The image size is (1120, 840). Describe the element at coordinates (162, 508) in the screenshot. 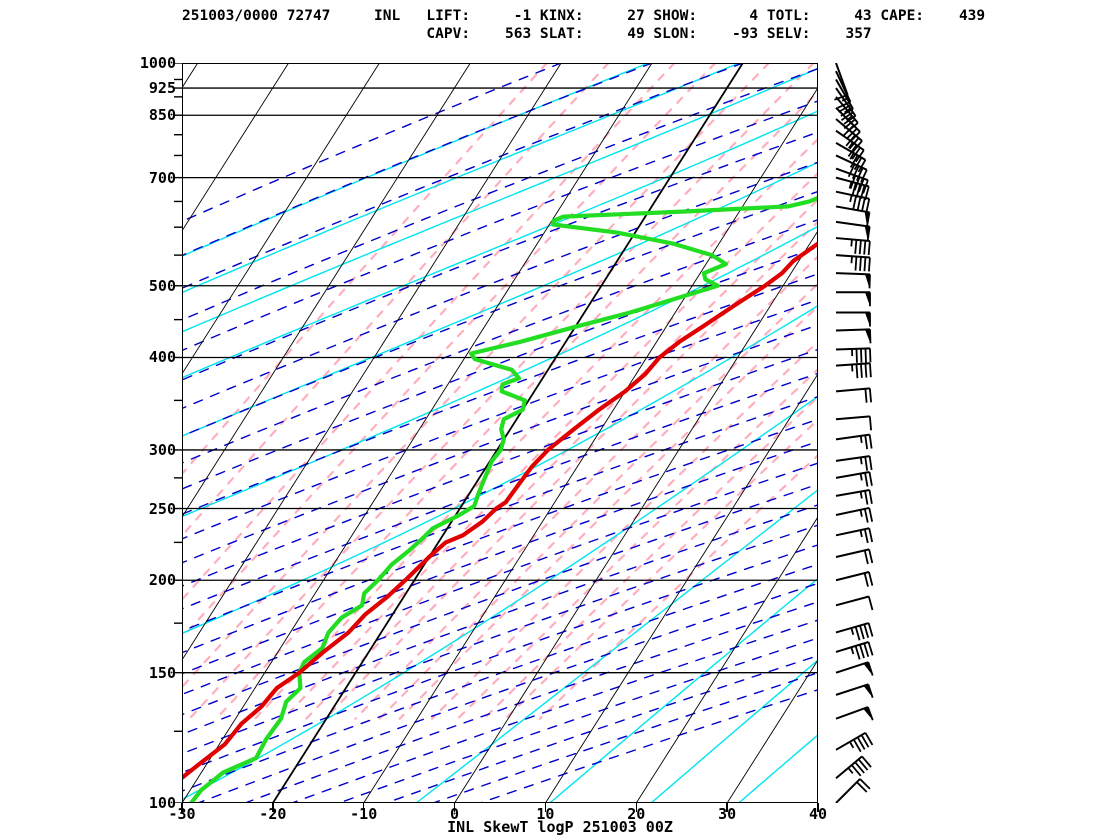

I see `pressure-tick-label: 250` at that location.